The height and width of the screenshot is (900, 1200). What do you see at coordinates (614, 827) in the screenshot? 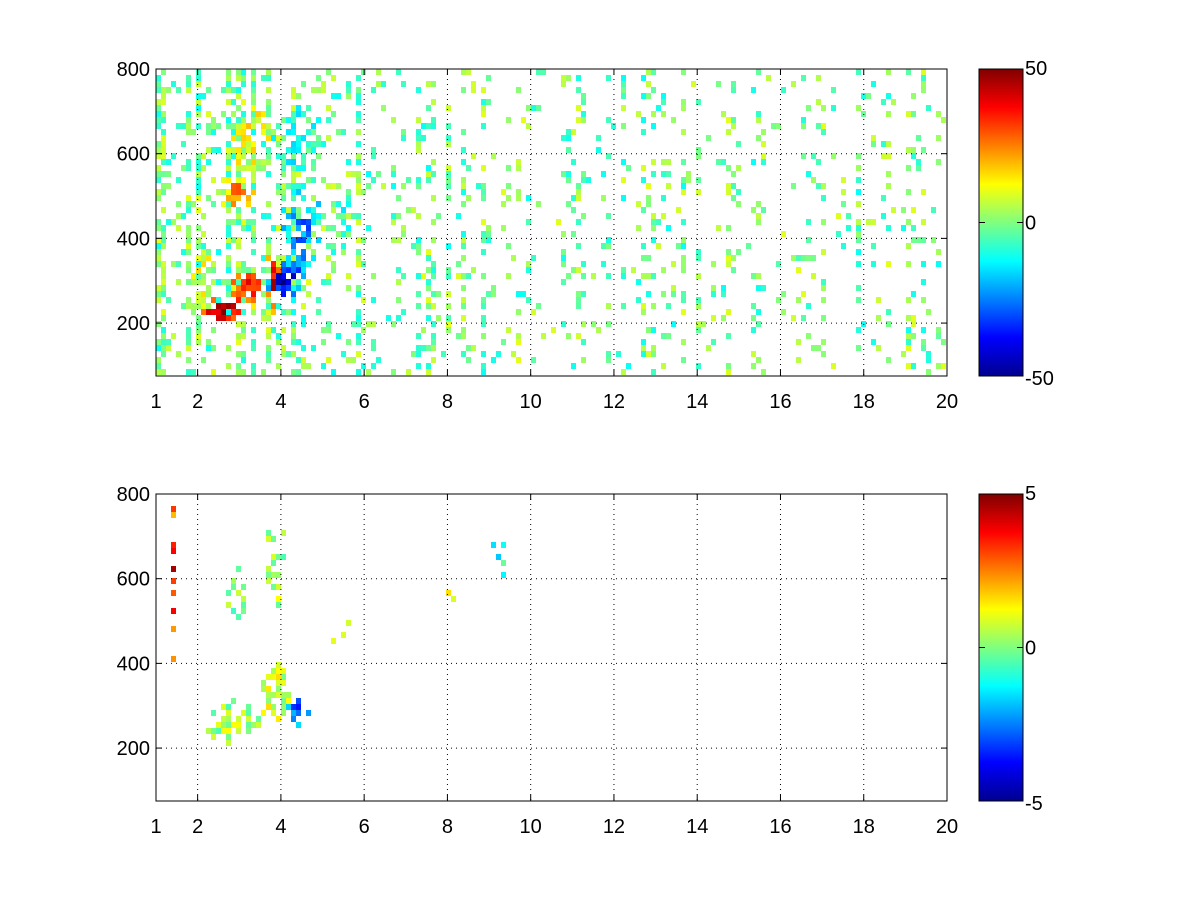
I see `x-tick-label: 12` at bounding box center [614, 827].